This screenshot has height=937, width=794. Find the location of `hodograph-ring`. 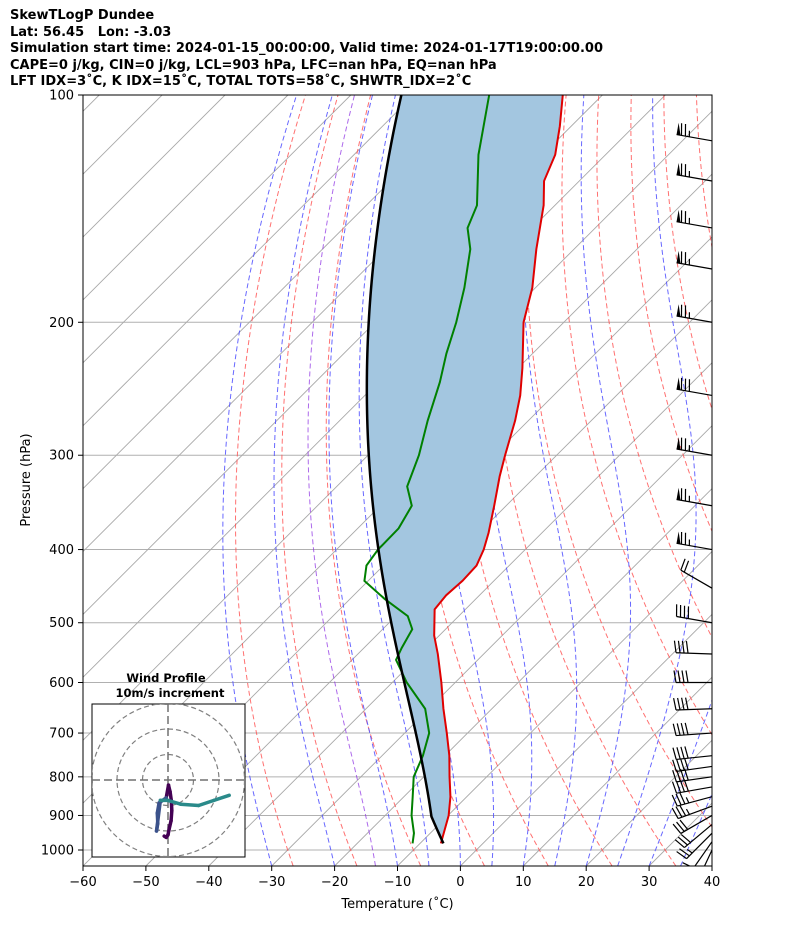

hodograph-ring is located at coordinates (168, 780).